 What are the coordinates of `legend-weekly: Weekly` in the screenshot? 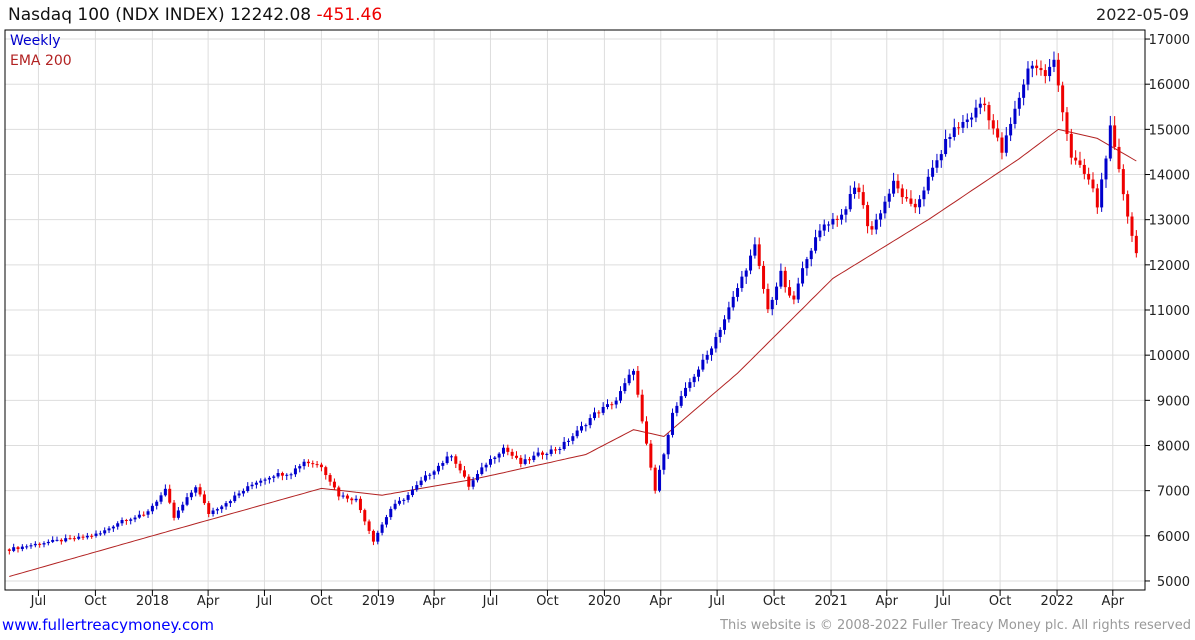 It's located at (35, 41).